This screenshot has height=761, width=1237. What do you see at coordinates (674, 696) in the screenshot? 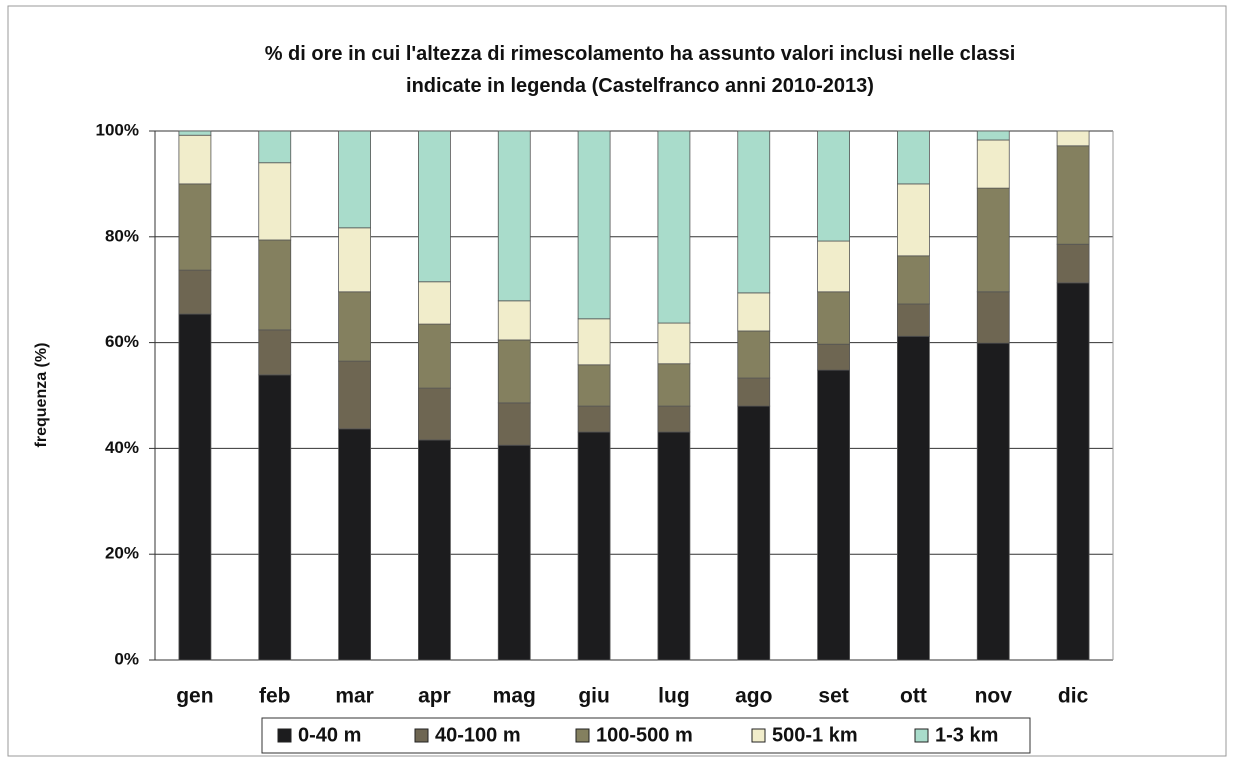
I see `x-tick-label: lug` at bounding box center [674, 696].